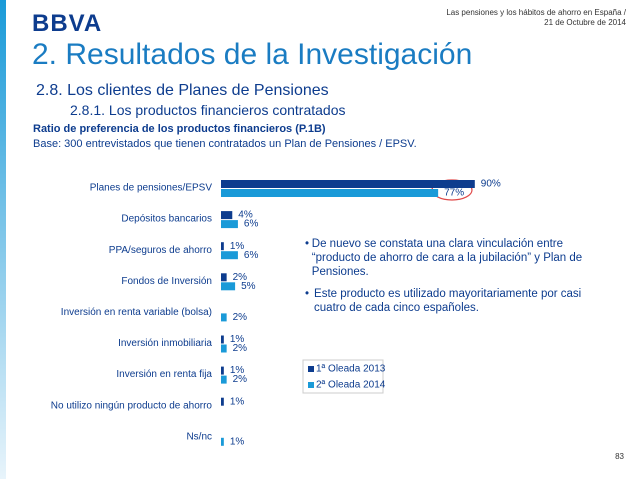  Describe the element at coordinates (166, 219) in the screenshot. I see `category-label: Depósitos bancarios` at that location.